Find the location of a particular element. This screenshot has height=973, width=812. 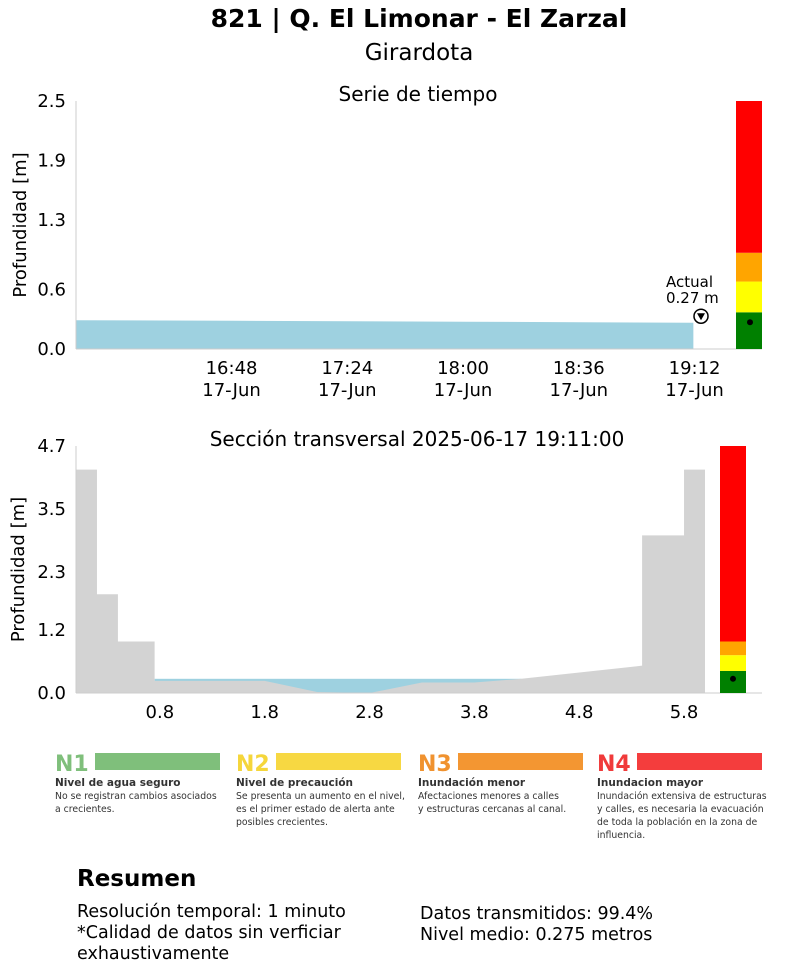

x-tick-label: 17:24 is located at coordinates (347, 368).